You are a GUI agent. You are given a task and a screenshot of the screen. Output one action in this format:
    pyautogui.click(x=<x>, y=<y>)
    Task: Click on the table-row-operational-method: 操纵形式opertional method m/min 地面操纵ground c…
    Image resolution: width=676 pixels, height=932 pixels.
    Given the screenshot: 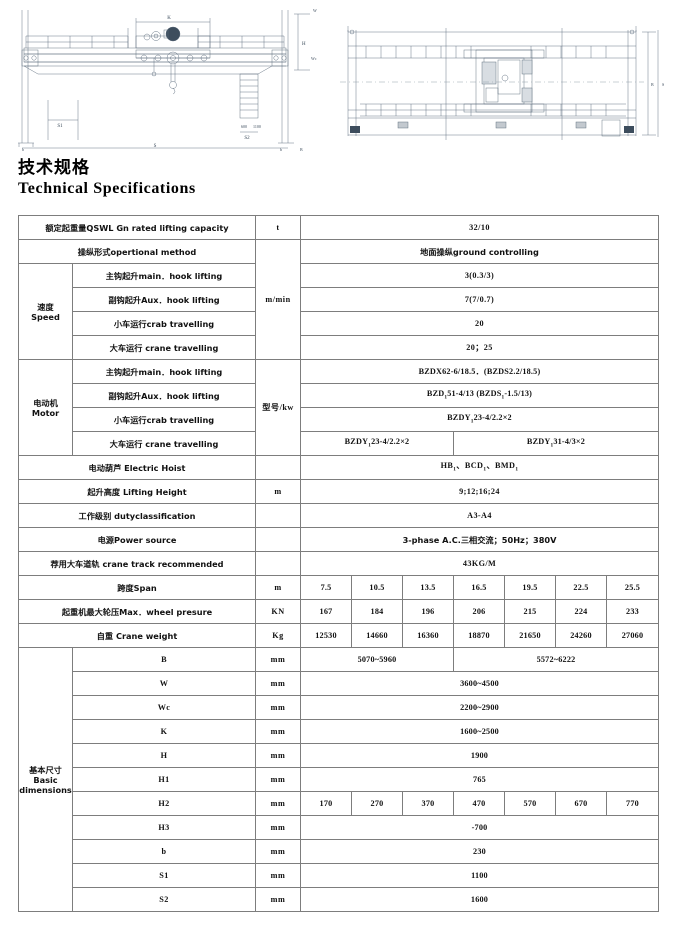 What is the action you would take?
    pyautogui.click(x=338, y=299)
    